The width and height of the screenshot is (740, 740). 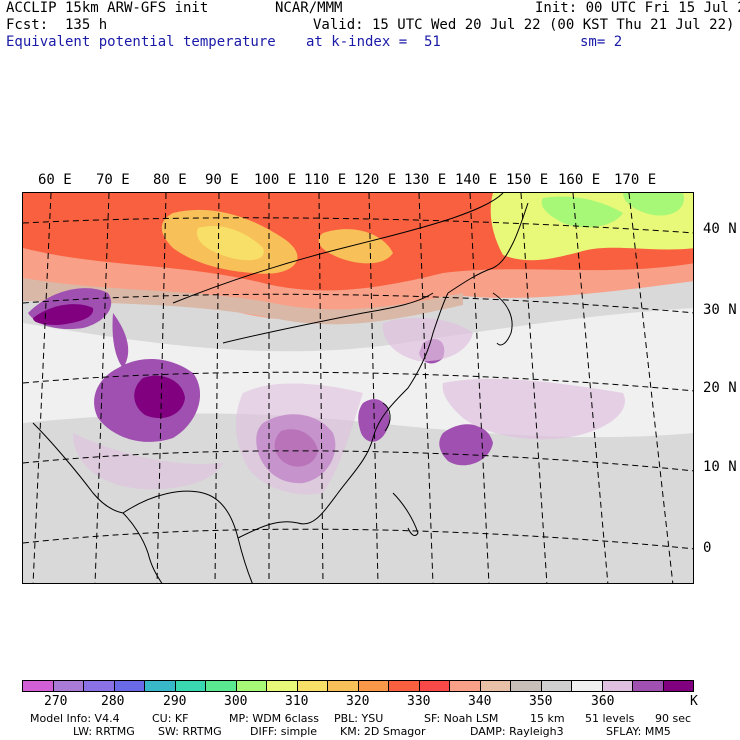 What do you see at coordinates (541, 701) in the screenshot?
I see `colorbar-tick: 350` at bounding box center [541, 701].